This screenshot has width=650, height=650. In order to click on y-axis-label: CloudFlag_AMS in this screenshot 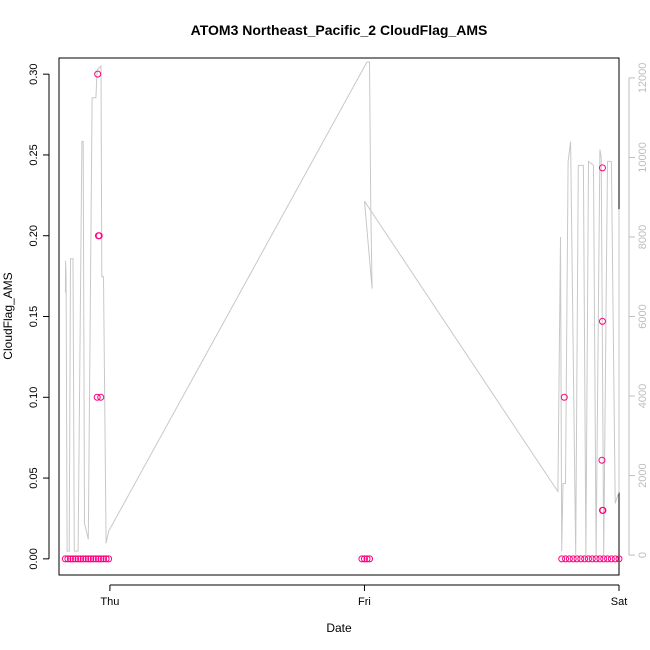, I will do `click(8, 315)`.